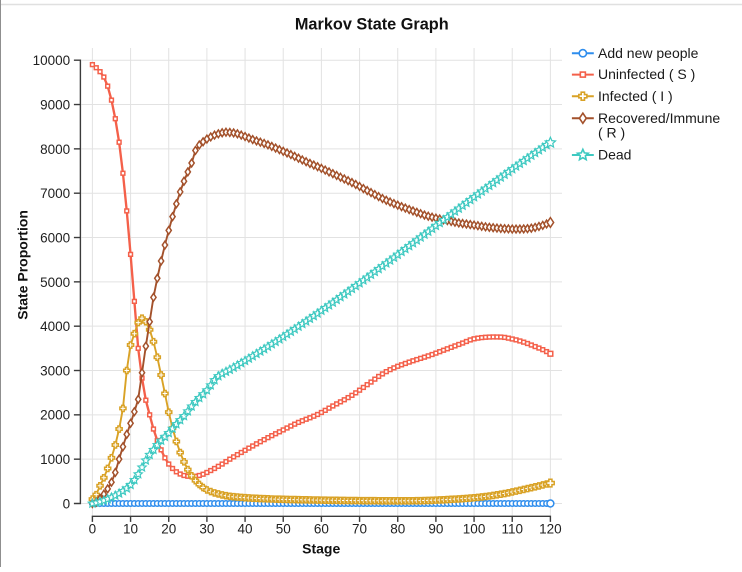 Image resolution: width=742 pixels, height=572 pixels. Describe the element at coordinates (614, 155) in the screenshot. I see `svg-text: Dead` at that location.